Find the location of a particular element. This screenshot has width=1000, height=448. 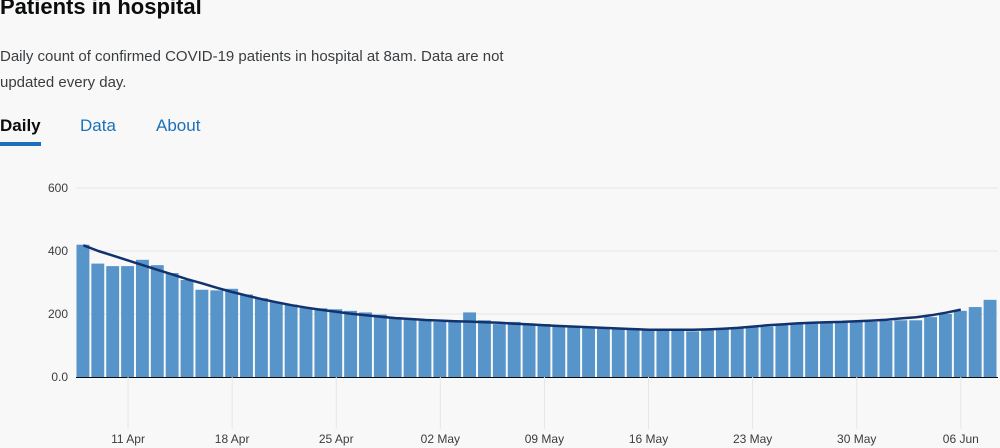

x-tick-label: 02 May is located at coordinates (440, 439).